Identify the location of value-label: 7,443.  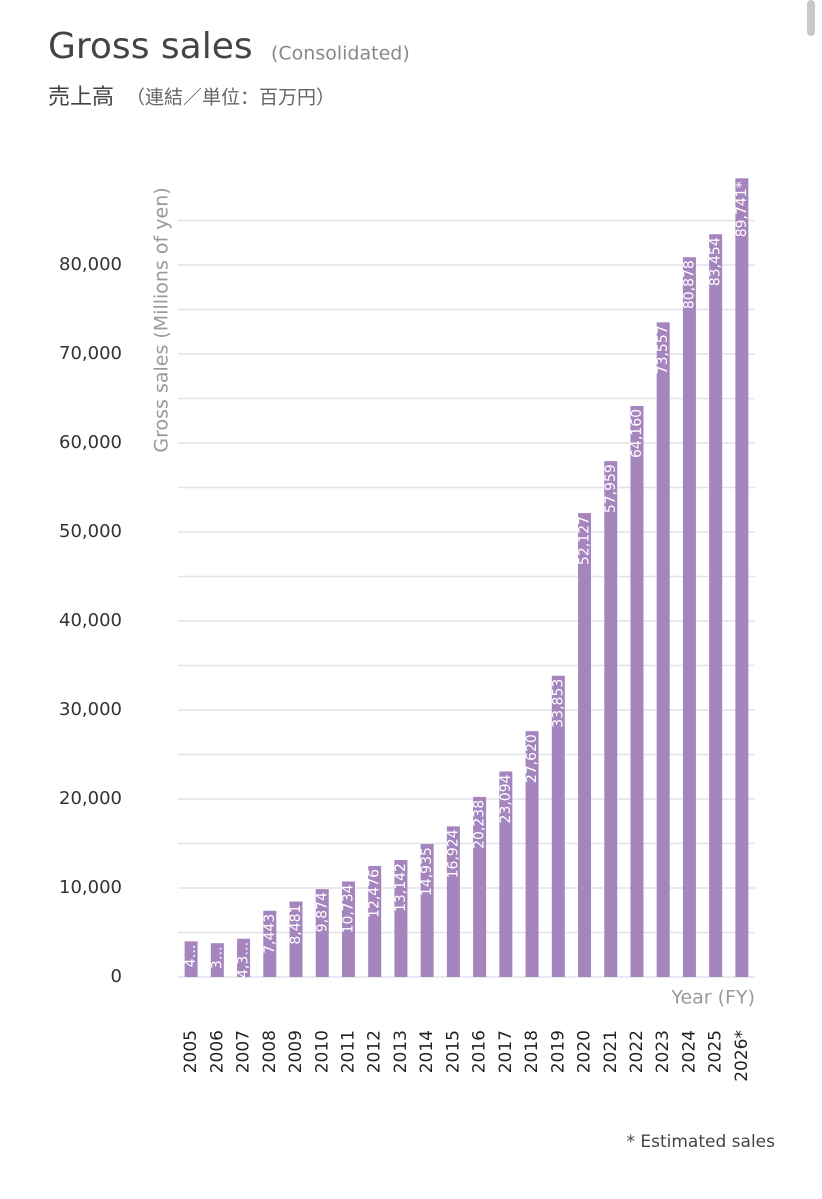
(270, 934).